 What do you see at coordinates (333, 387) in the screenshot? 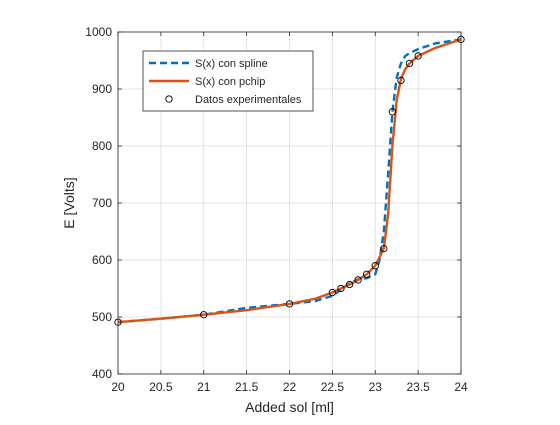
I see `x-tick-label: 22.5` at bounding box center [333, 387].